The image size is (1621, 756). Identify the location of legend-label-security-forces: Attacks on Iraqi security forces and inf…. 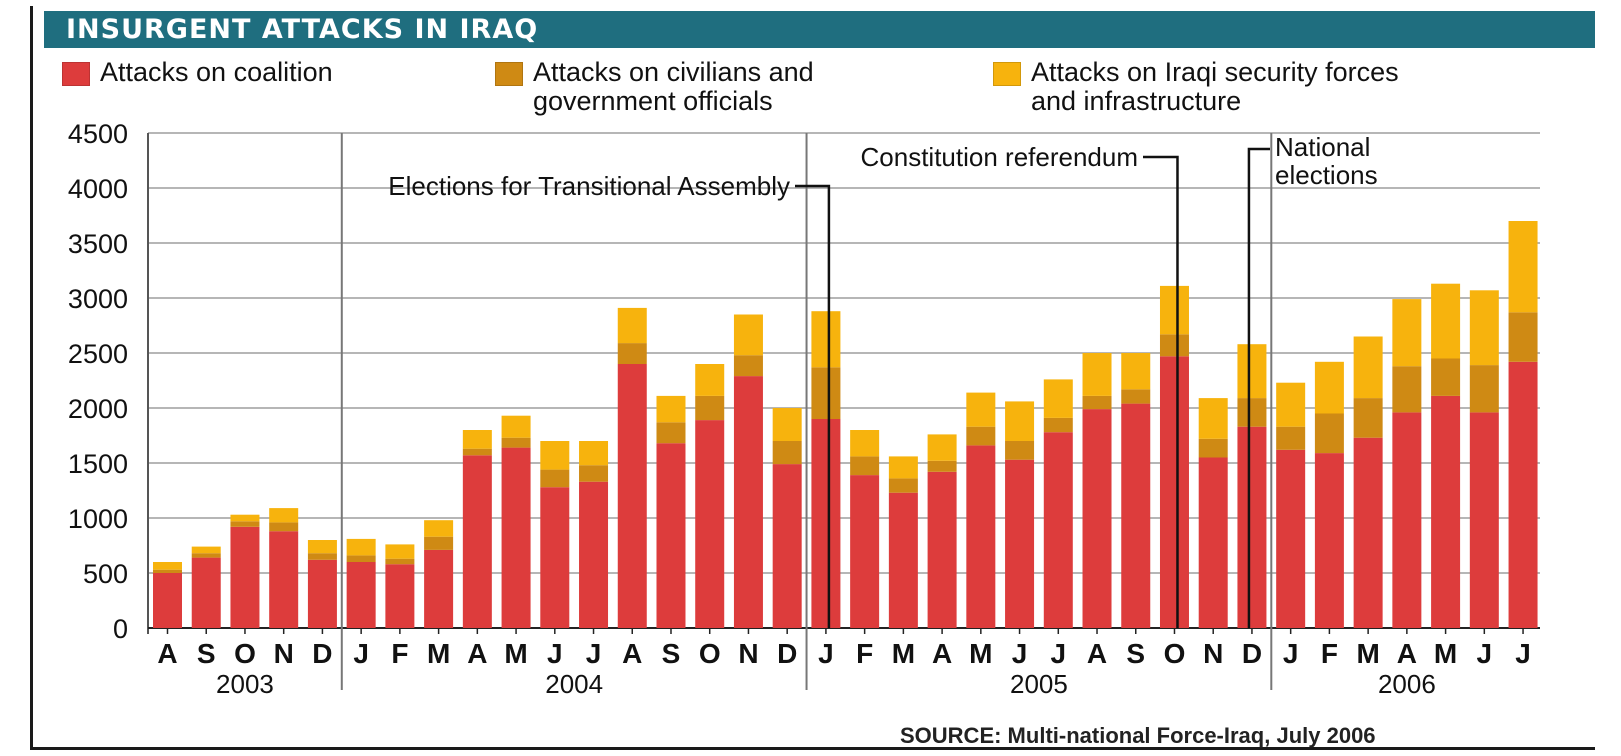
(1215, 87).